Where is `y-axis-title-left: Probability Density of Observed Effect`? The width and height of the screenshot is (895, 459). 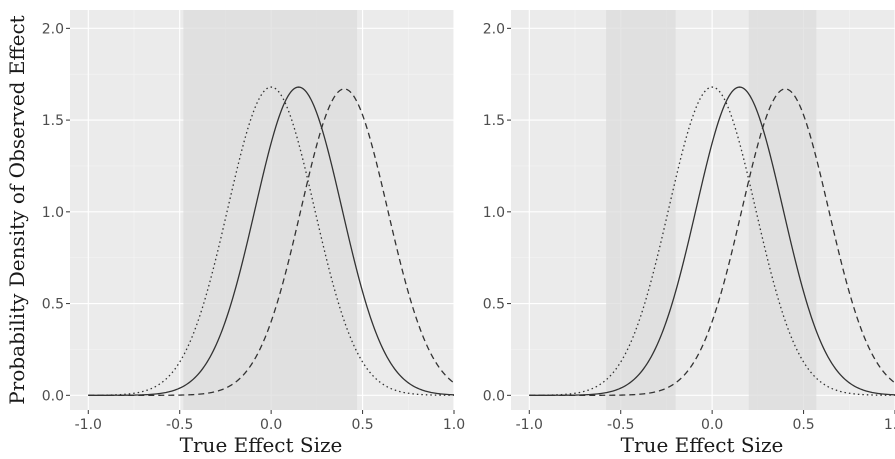
y-axis-title-left: Probability Density of Observed Effect is located at coordinates (17, 209).